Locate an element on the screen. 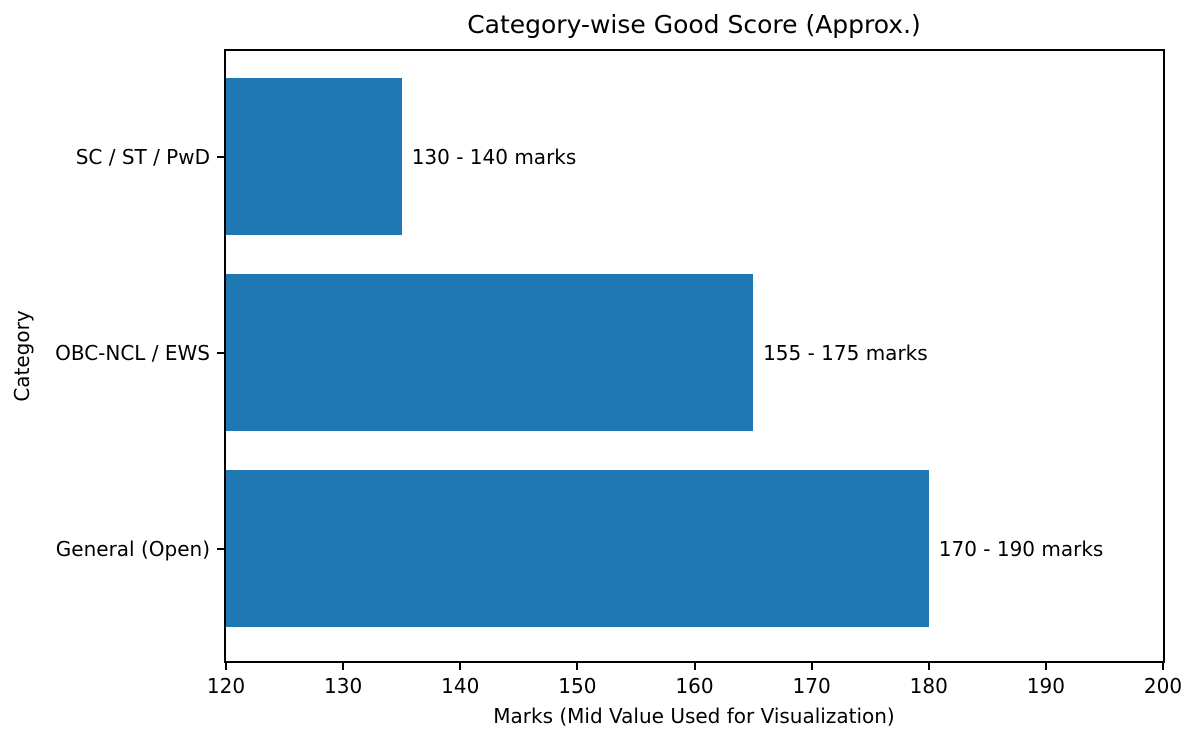  x-tick-label: 120 is located at coordinates (226, 686).